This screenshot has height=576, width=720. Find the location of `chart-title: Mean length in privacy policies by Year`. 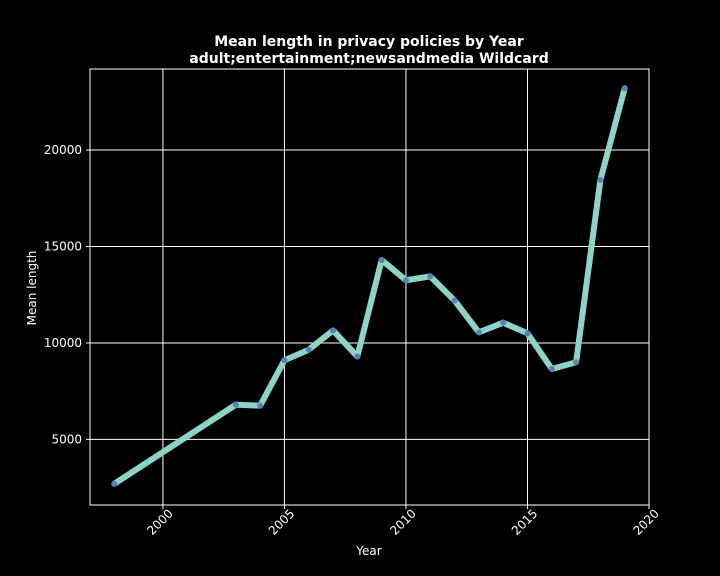

chart-title: Mean length in privacy policies by Year is located at coordinates (369, 42).